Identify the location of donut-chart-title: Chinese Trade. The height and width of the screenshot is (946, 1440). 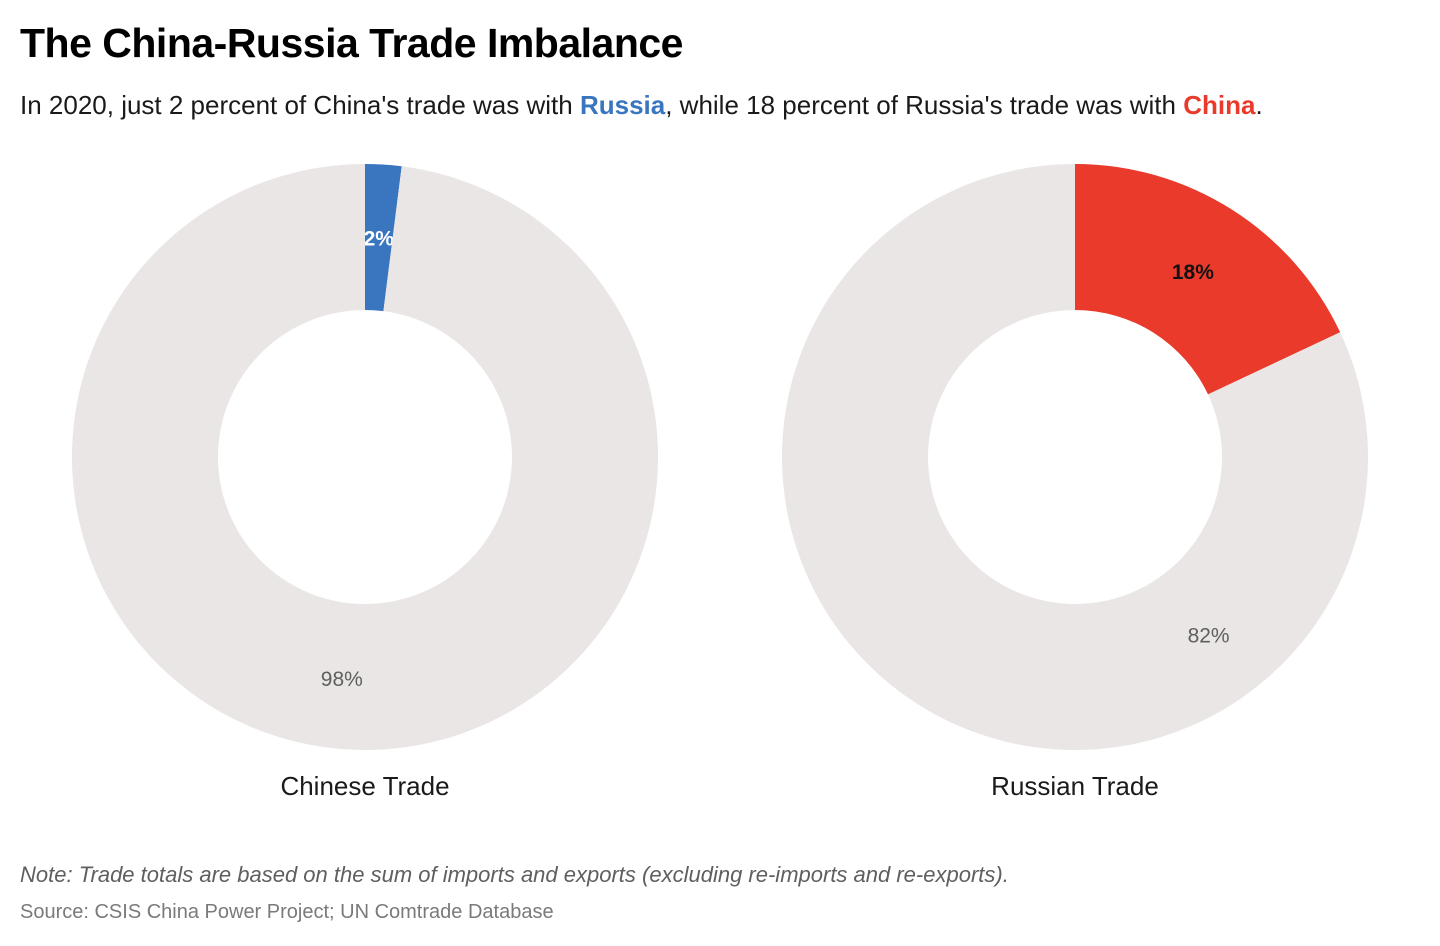
(364, 786).